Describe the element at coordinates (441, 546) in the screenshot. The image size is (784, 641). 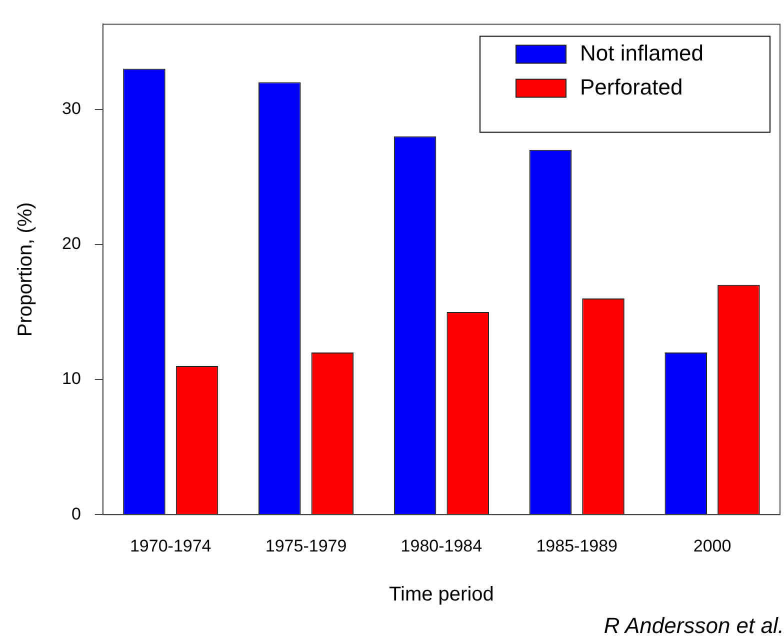
I see `x-tick-label: 1980-1984` at that location.